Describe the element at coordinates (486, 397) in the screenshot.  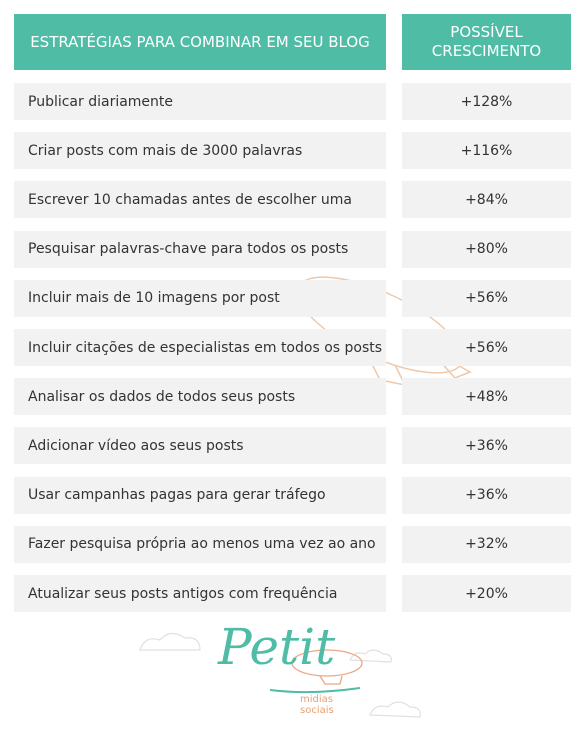
I see `growth-cell: +48%` at that location.